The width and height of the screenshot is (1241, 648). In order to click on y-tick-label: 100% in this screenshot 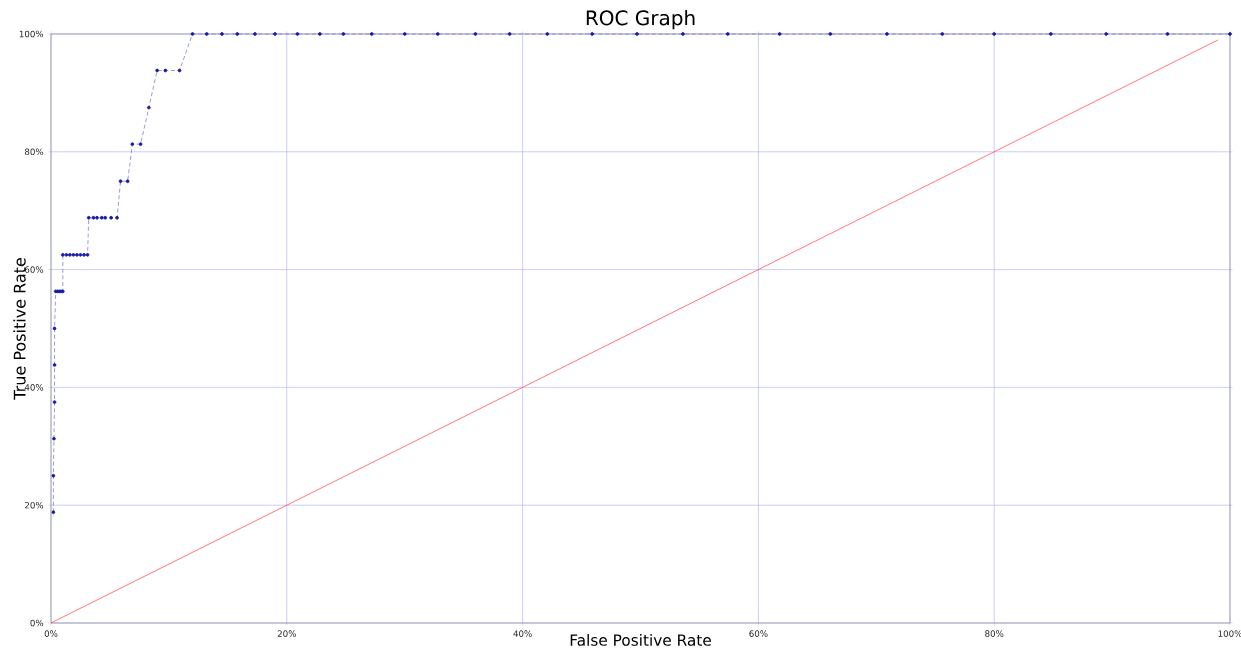, I will do `click(31, 34)`.